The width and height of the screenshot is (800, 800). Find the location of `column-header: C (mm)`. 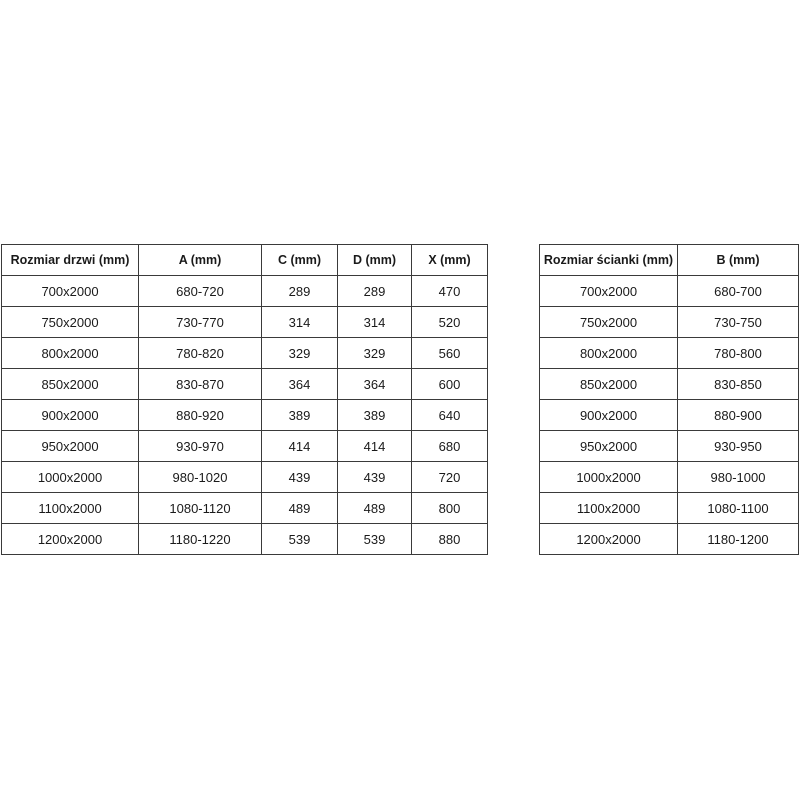

column-header: C (mm) is located at coordinates (299, 260).